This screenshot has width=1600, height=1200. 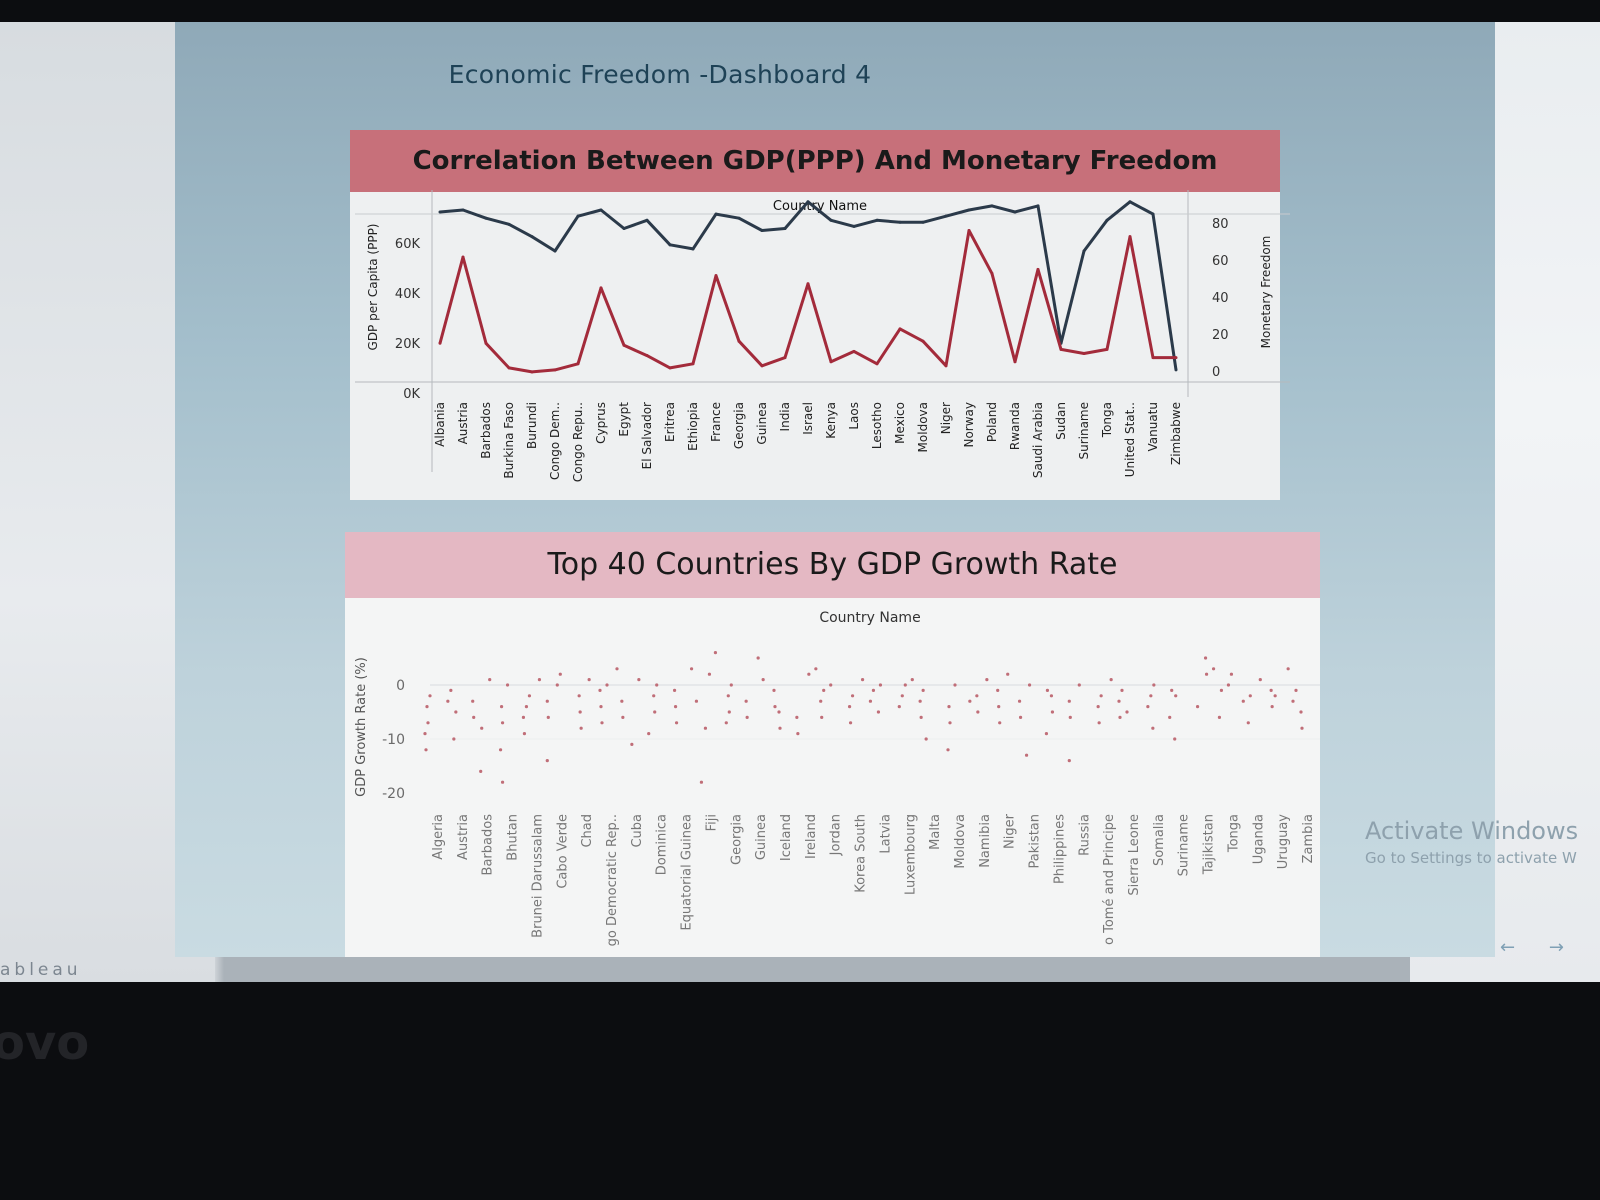 What do you see at coordinates (992, 422) in the screenshot?
I see `x-tick-label: Poland` at bounding box center [992, 422].